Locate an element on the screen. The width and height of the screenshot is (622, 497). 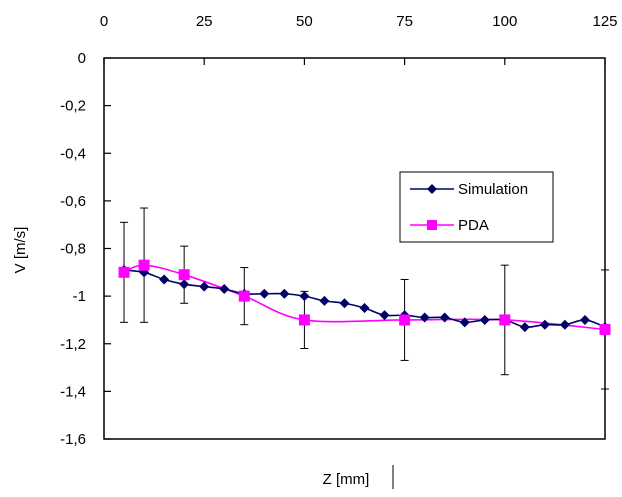
x-axis-ticks: 0 25 50 75 100 125 is located at coordinates (359, 39).